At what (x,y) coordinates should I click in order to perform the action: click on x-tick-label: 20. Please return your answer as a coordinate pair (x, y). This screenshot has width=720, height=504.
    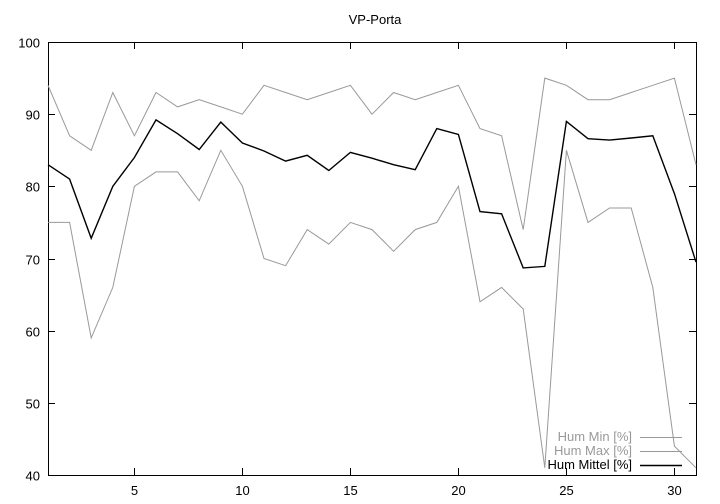
    Looking at the image, I should click on (458, 490).